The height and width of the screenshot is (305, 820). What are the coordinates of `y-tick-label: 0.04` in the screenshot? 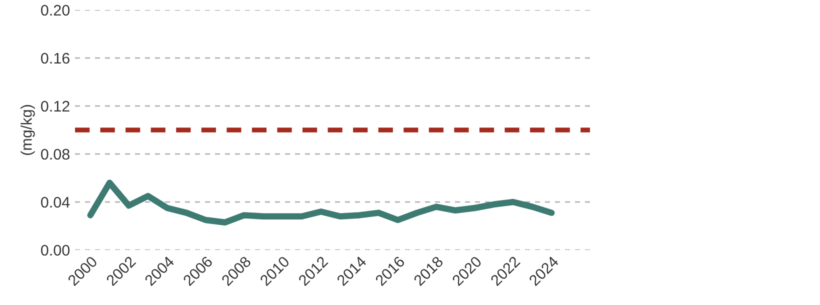 It's located at (55, 202).